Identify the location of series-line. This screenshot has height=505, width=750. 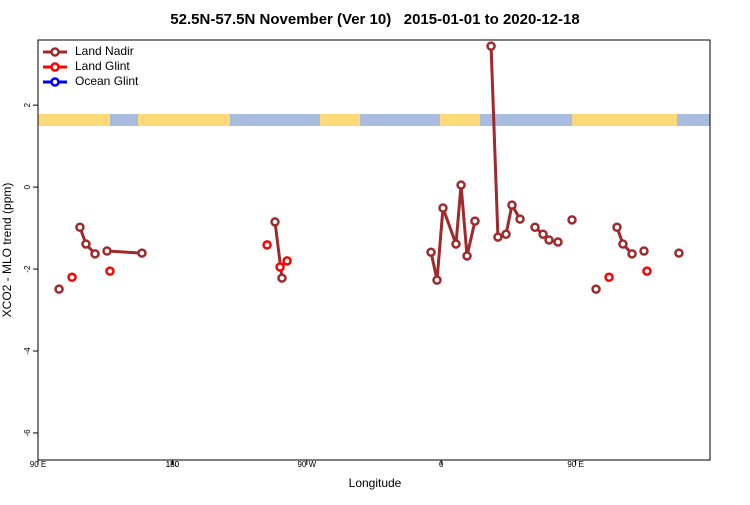
(124, 252).